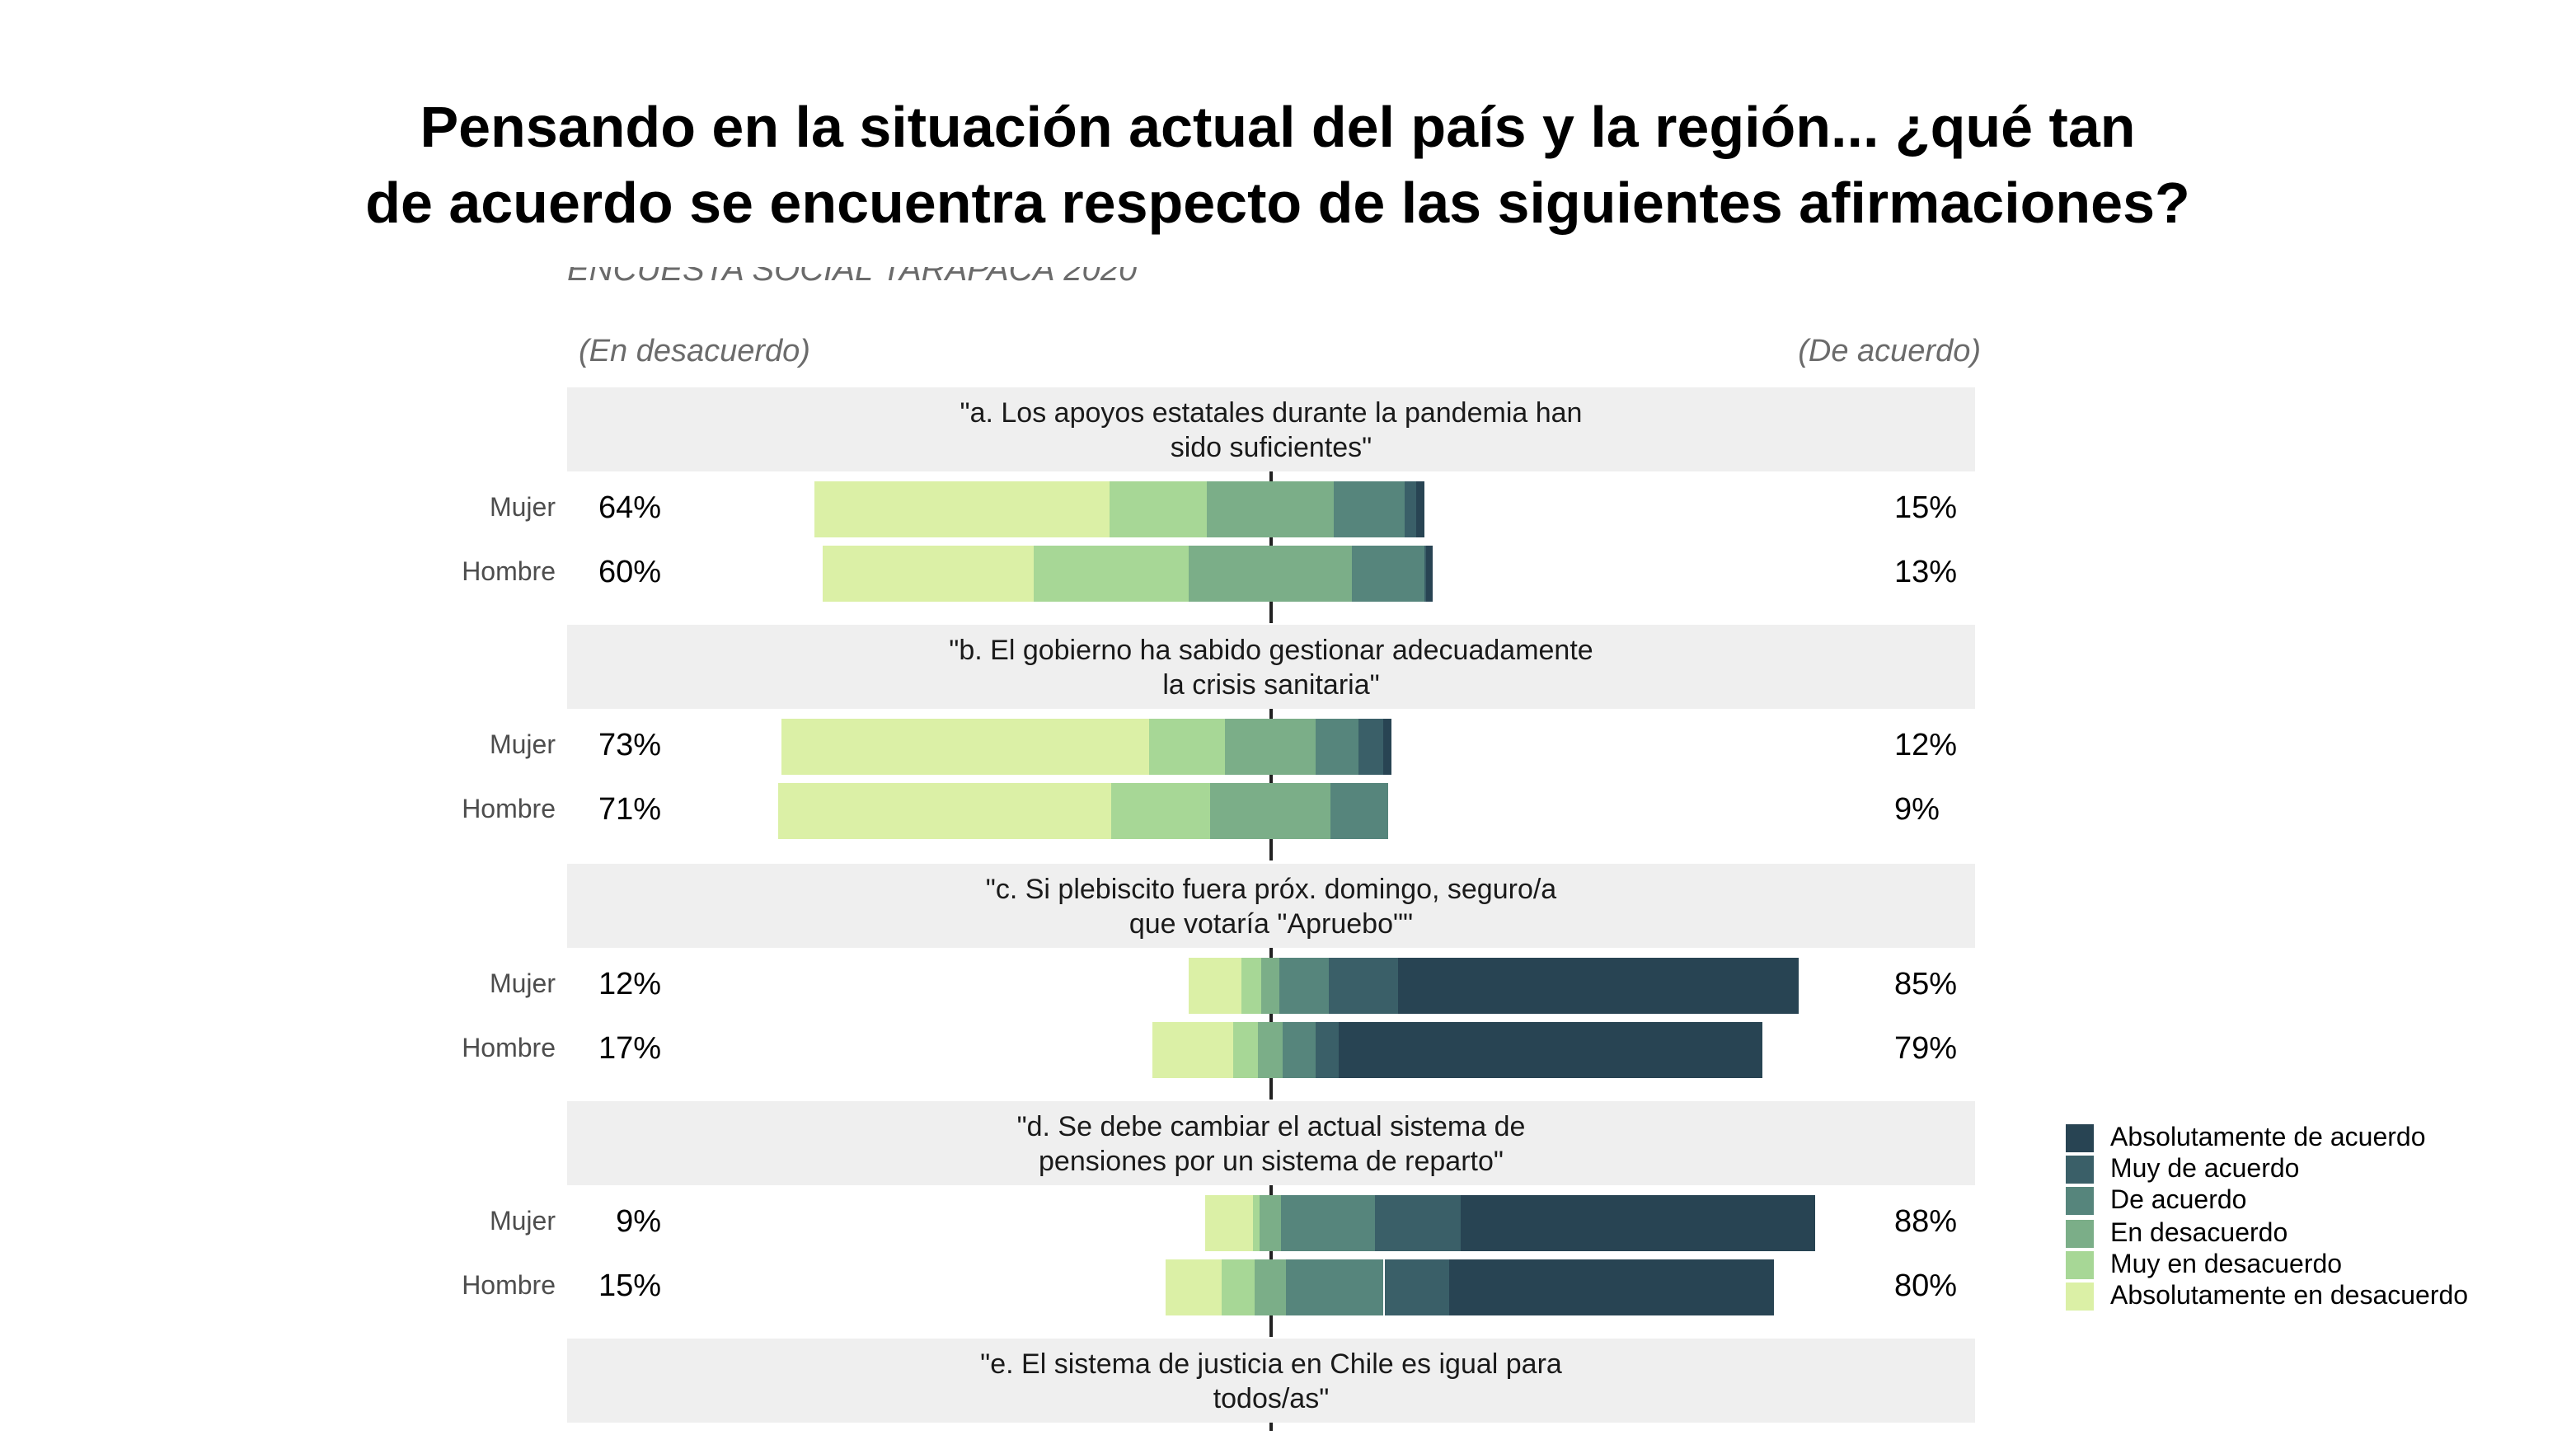 This screenshot has height=1449, width=2576. Describe the element at coordinates (1926, 508) in the screenshot. I see `agree-percent: 15%` at that location.